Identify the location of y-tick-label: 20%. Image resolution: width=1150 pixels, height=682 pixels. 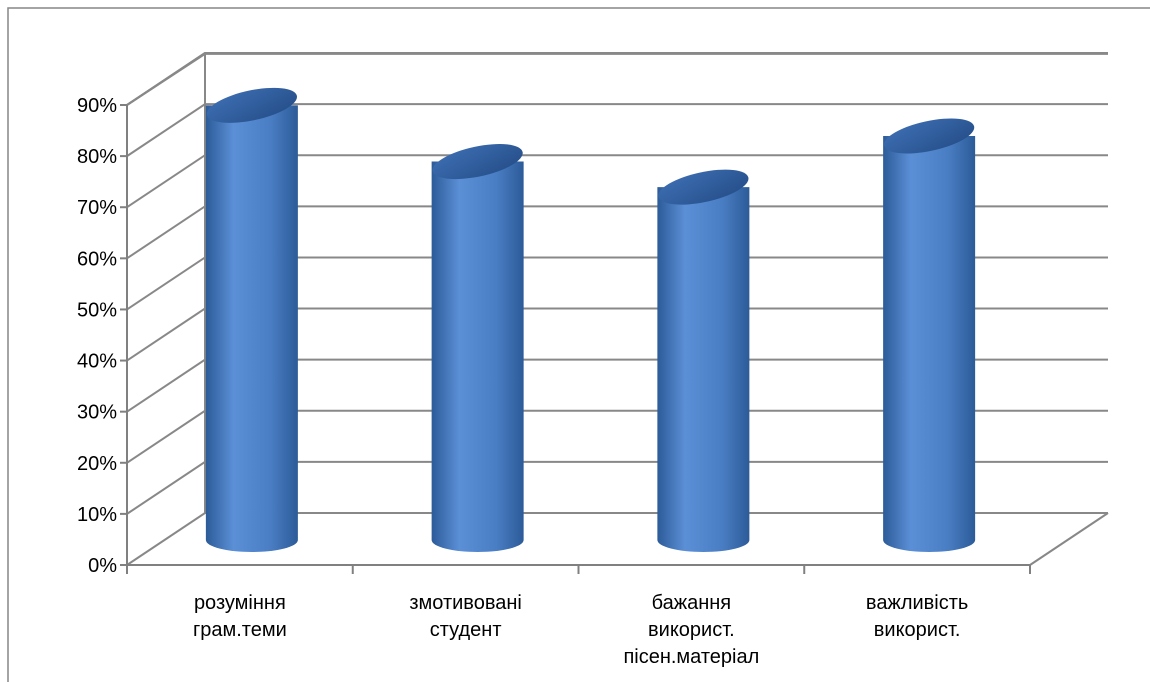
(97, 464).